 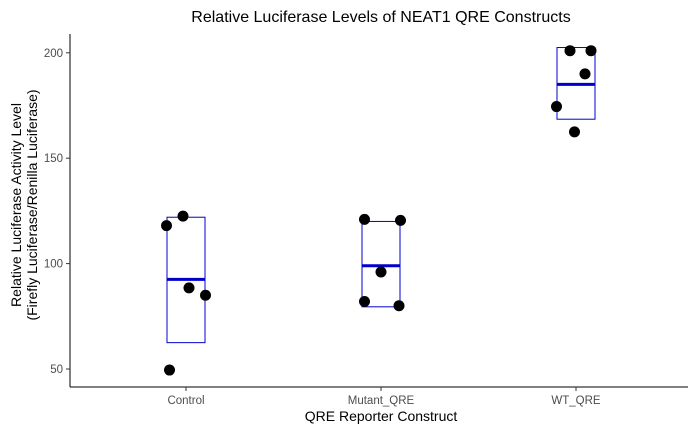 I want to click on y-tick-label: 200, so click(x=53, y=54).